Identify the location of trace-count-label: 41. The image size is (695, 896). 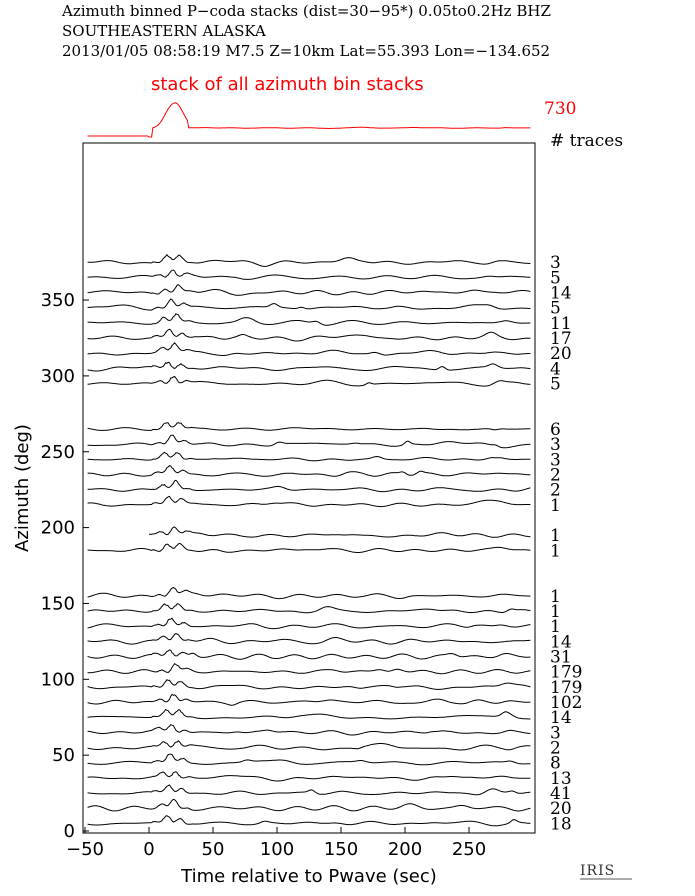
(561, 794).